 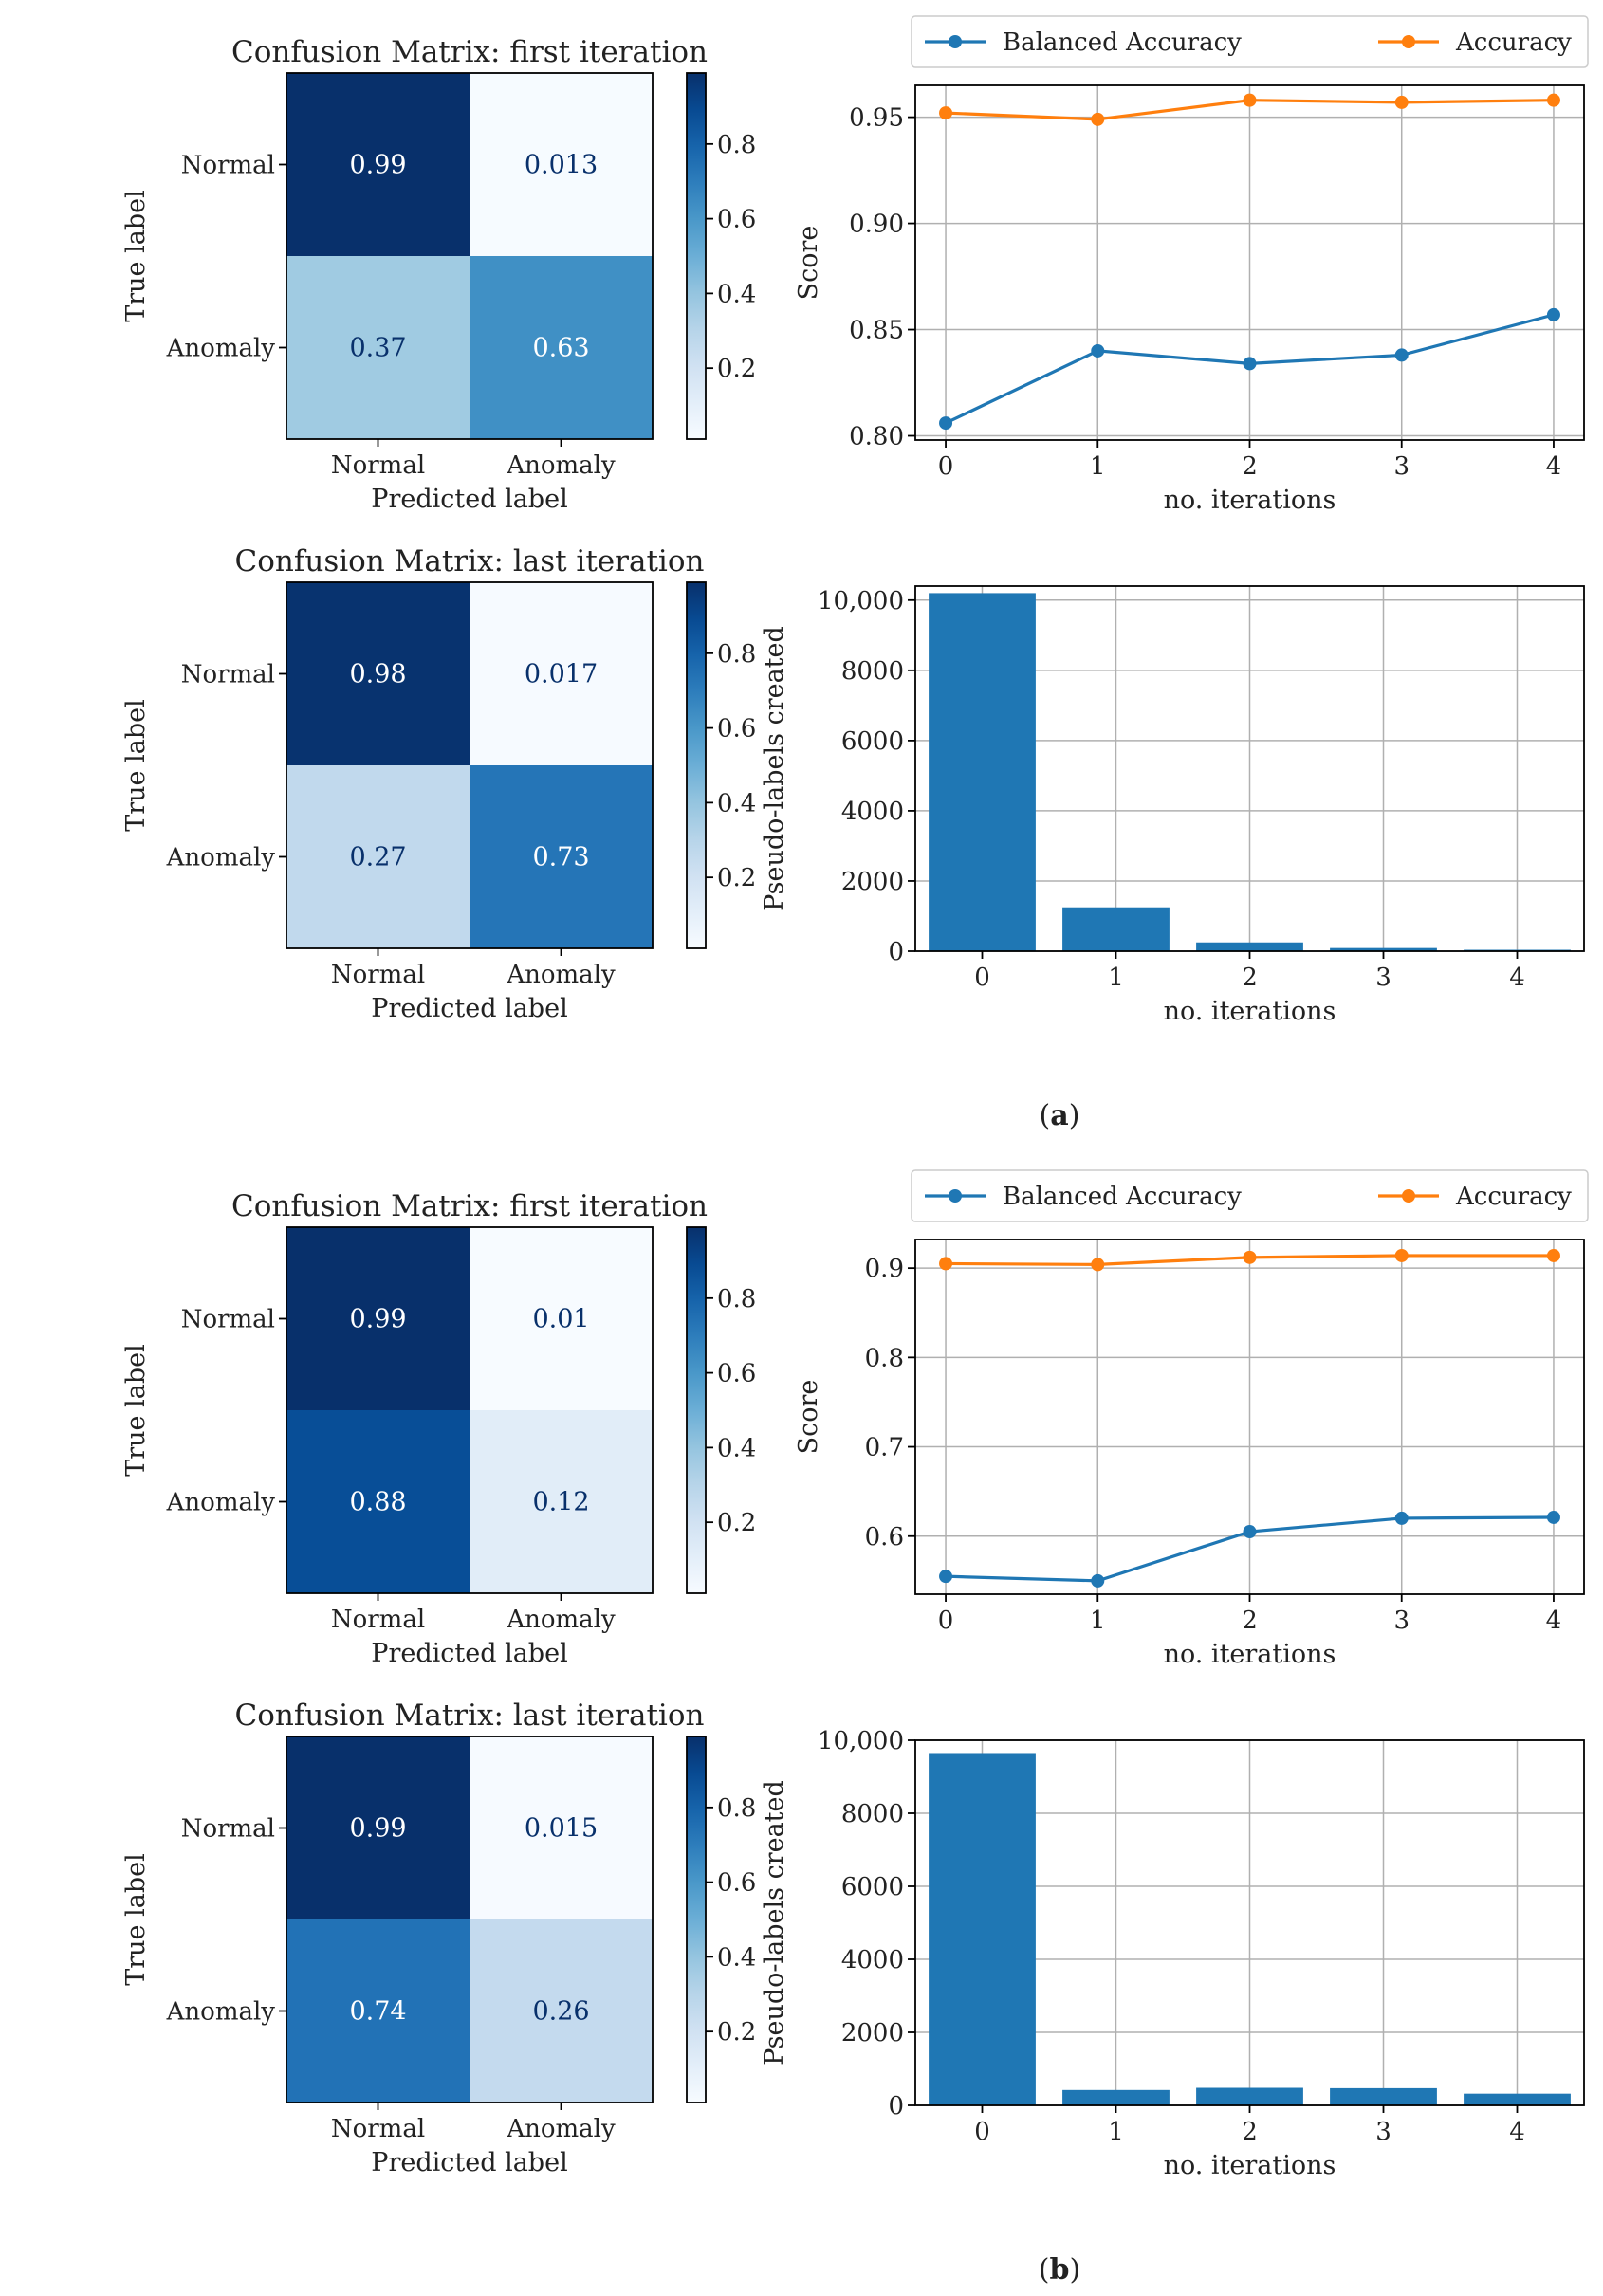 What do you see at coordinates (562, 1829) in the screenshot?
I see `cm-cell-label: 0.015` at bounding box center [562, 1829].